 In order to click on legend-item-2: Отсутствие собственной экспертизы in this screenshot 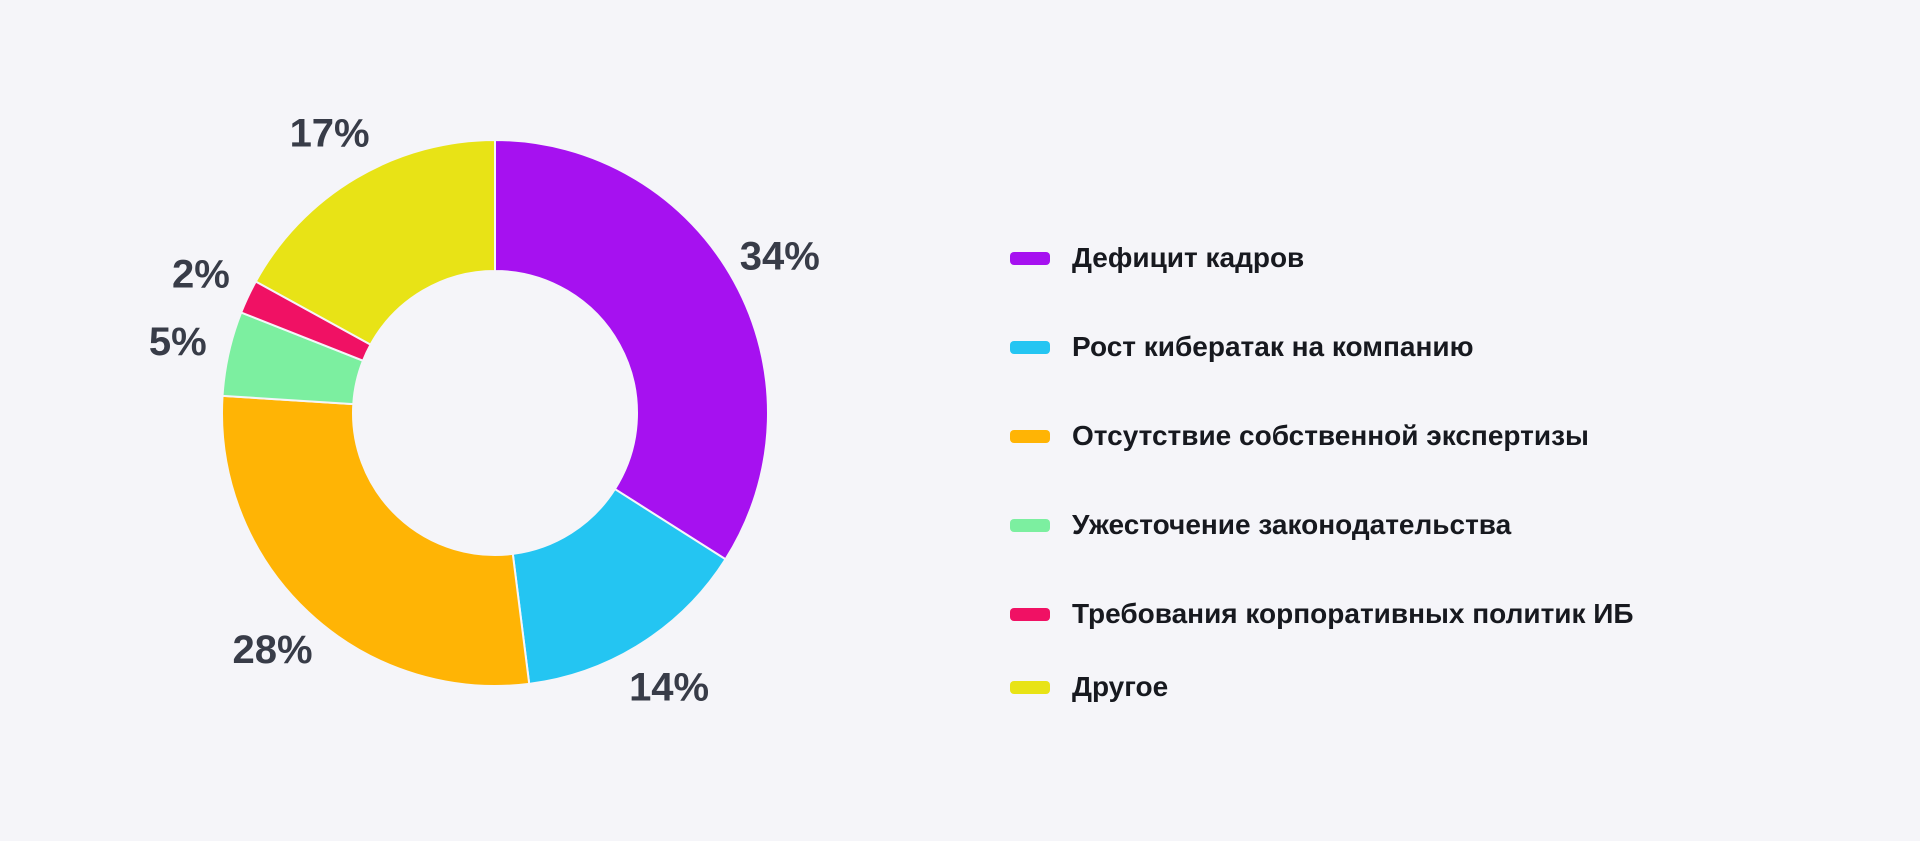, I will do `click(1322, 436)`.